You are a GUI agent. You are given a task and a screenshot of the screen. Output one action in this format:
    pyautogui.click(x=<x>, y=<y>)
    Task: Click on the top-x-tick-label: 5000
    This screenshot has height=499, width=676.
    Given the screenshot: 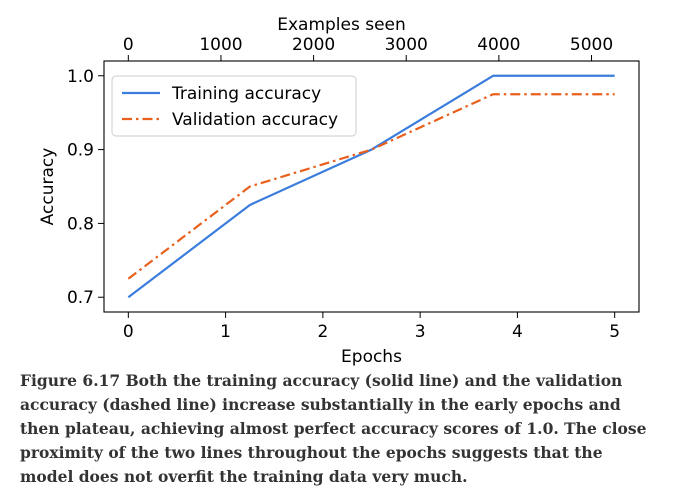 What is the action you would take?
    pyautogui.click(x=591, y=45)
    